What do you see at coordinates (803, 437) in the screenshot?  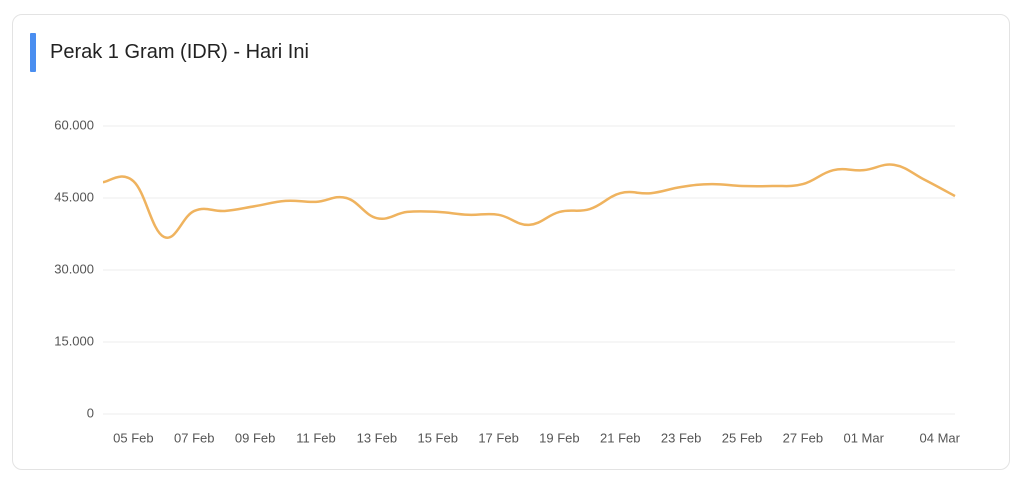 I see `x-tick-label: 27 Feb` at bounding box center [803, 437].